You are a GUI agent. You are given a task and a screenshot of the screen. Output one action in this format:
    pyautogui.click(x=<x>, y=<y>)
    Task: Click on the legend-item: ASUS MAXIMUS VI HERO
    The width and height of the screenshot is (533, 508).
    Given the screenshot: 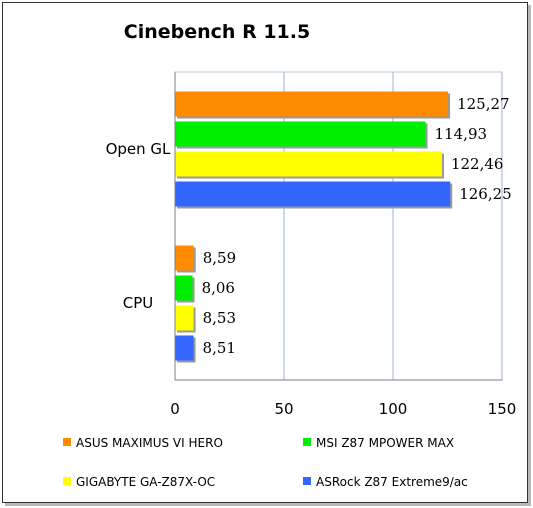 What is the action you would take?
    pyautogui.click(x=143, y=443)
    